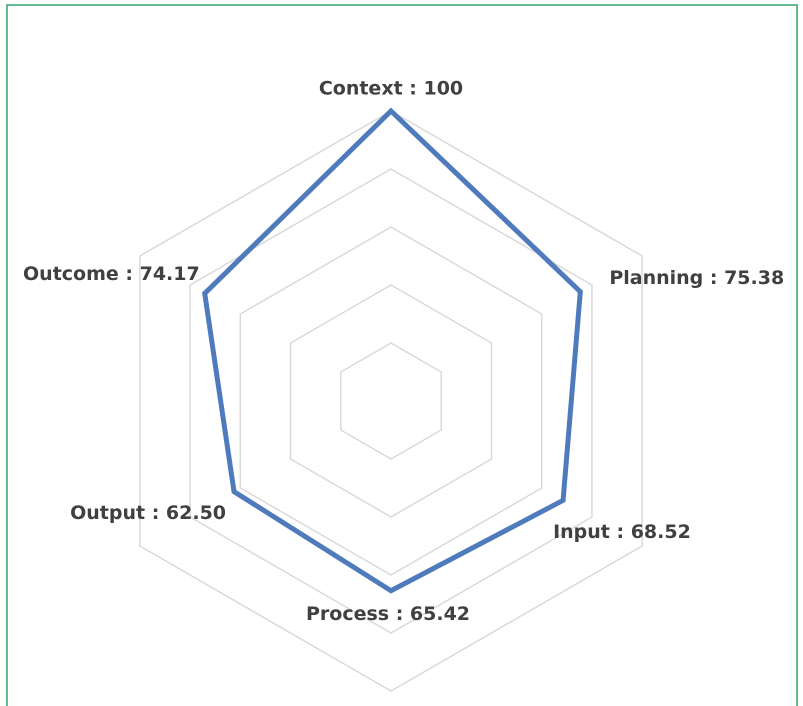  What do you see at coordinates (696, 278) in the screenshot?
I see `axis-label: Planning : 75.38` at bounding box center [696, 278].